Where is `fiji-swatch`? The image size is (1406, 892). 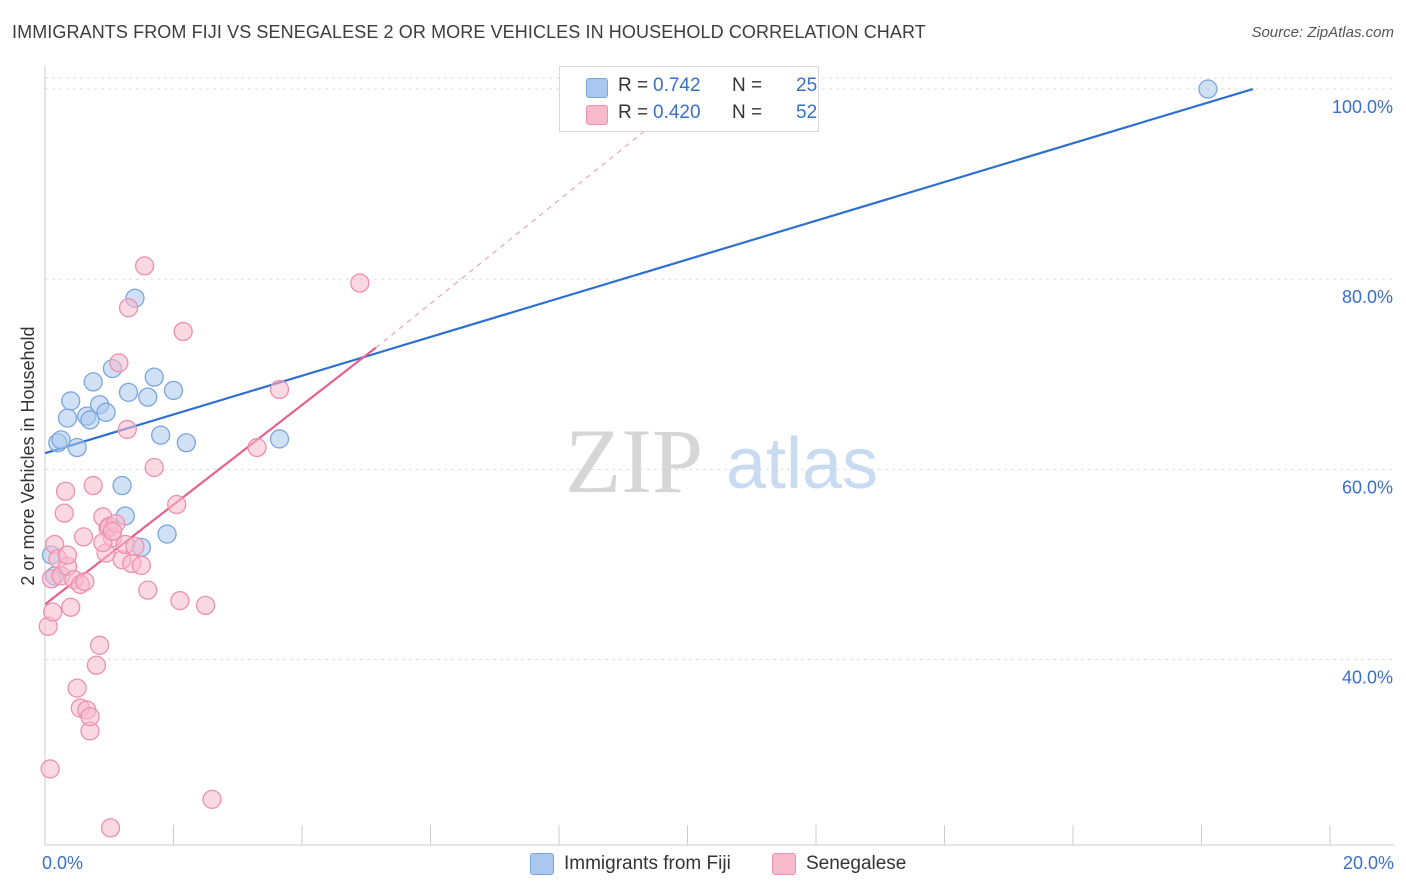
fiji-swatch is located at coordinates (597, 88).